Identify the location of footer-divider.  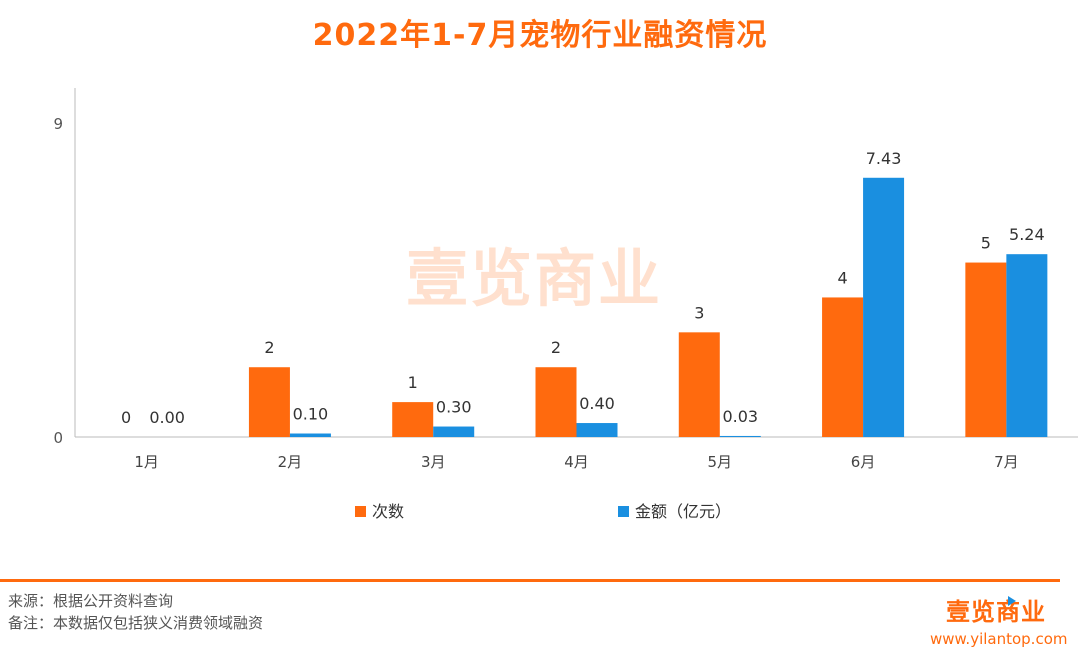
(530, 580).